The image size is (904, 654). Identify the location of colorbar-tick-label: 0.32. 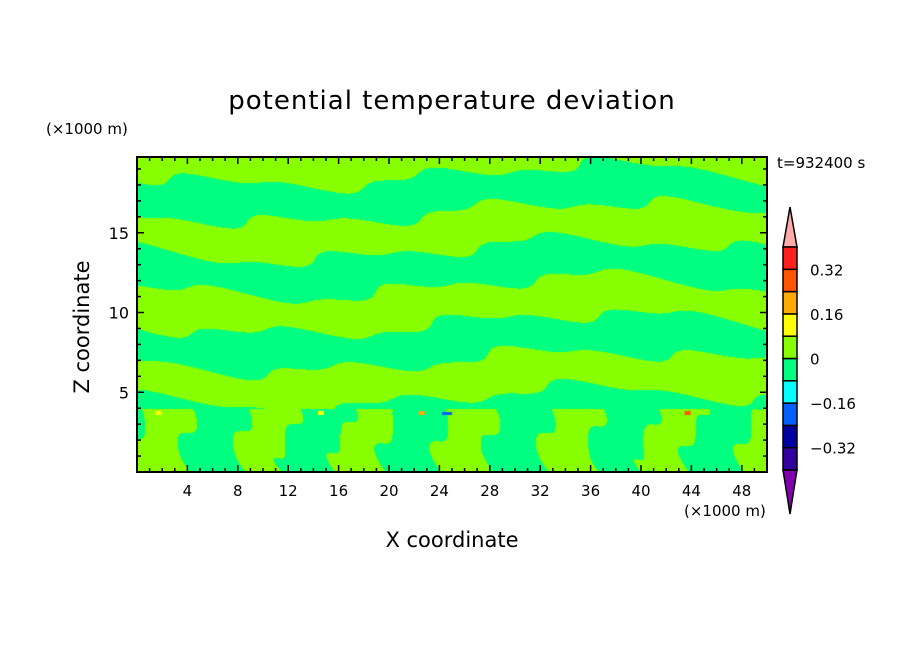
(826, 270).